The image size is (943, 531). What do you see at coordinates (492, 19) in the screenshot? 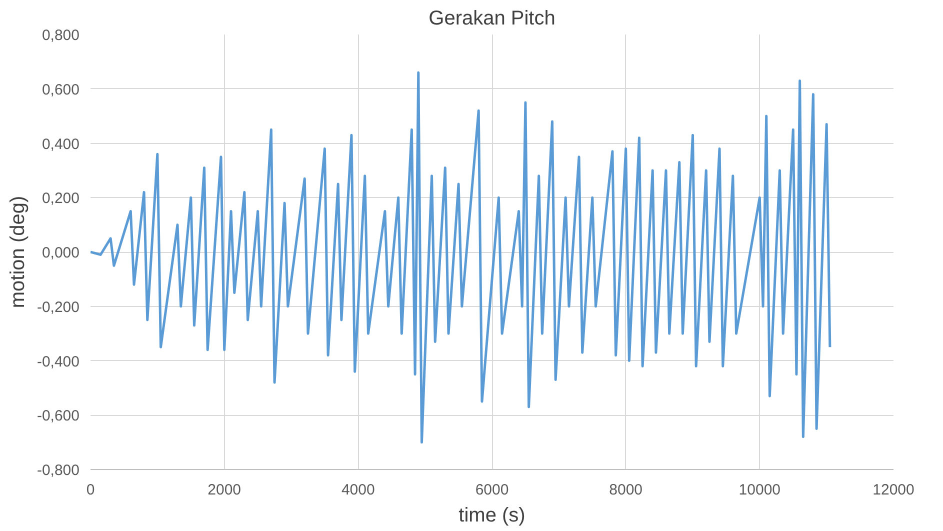
I see `chart-title: Gerakan Pitch` at bounding box center [492, 19].